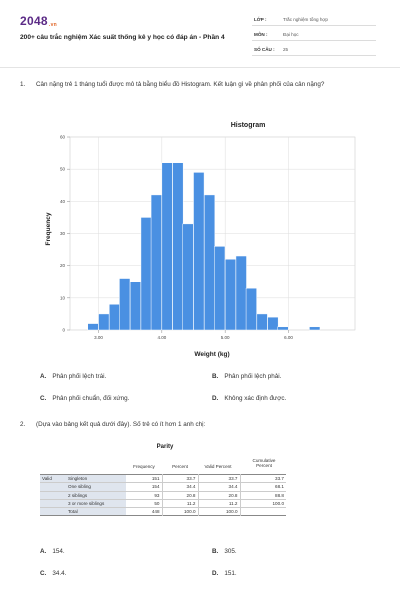  What do you see at coordinates (180, 511) in the screenshot?
I see `cell-percent: 100.0` at bounding box center [180, 511].